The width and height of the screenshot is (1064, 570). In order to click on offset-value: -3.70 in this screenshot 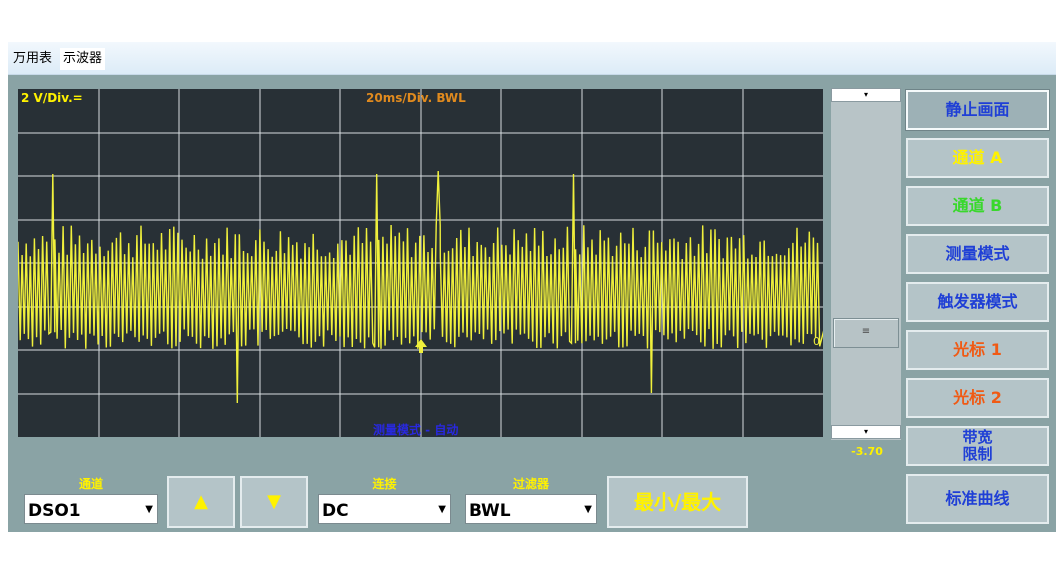, I will do `click(867, 451)`.